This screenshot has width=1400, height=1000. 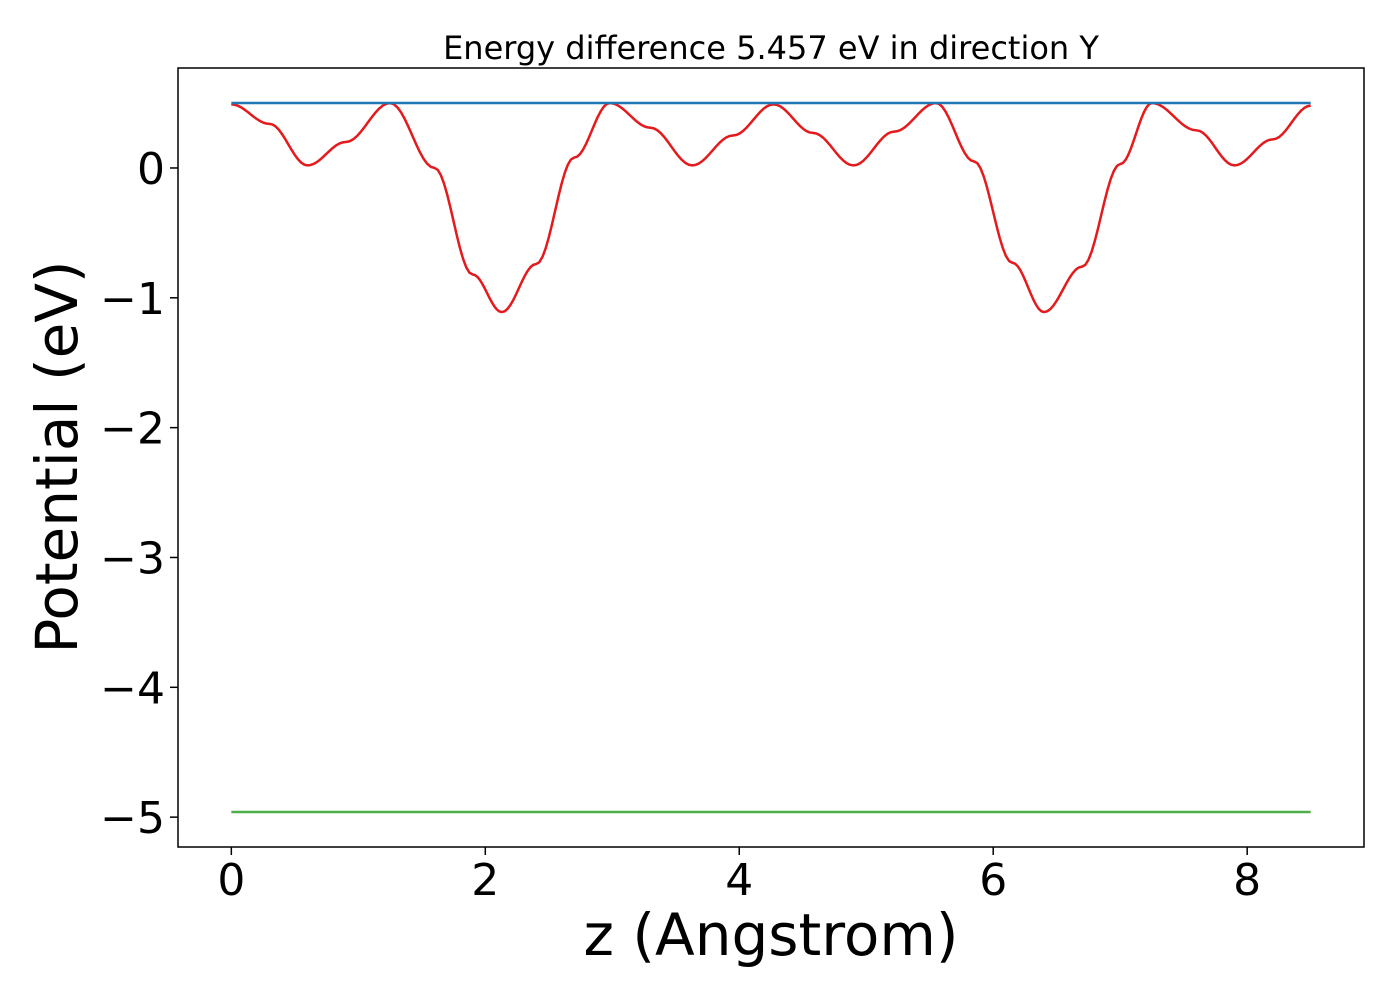 I want to click on x-axis: 0 2 4 6 8, so click(x=739, y=876).